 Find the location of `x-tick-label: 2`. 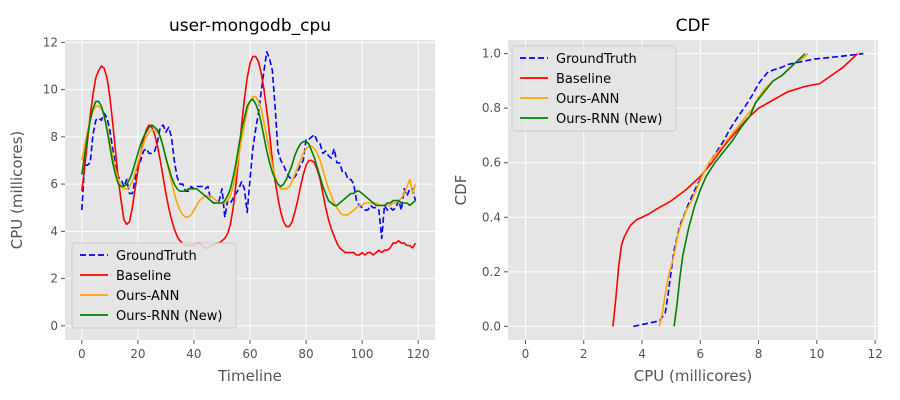

x-tick-label: 2 is located at coordinates (584, 354).